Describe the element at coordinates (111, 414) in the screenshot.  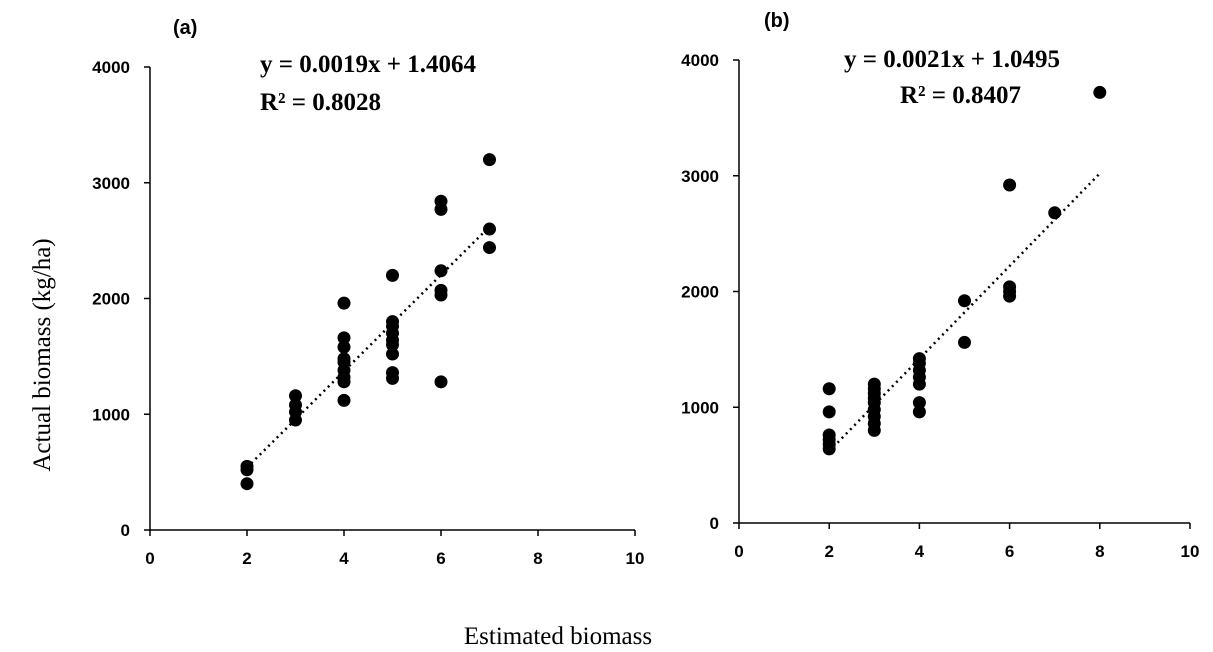
I see `panel-a-y-tick-label: 1000` at that location.